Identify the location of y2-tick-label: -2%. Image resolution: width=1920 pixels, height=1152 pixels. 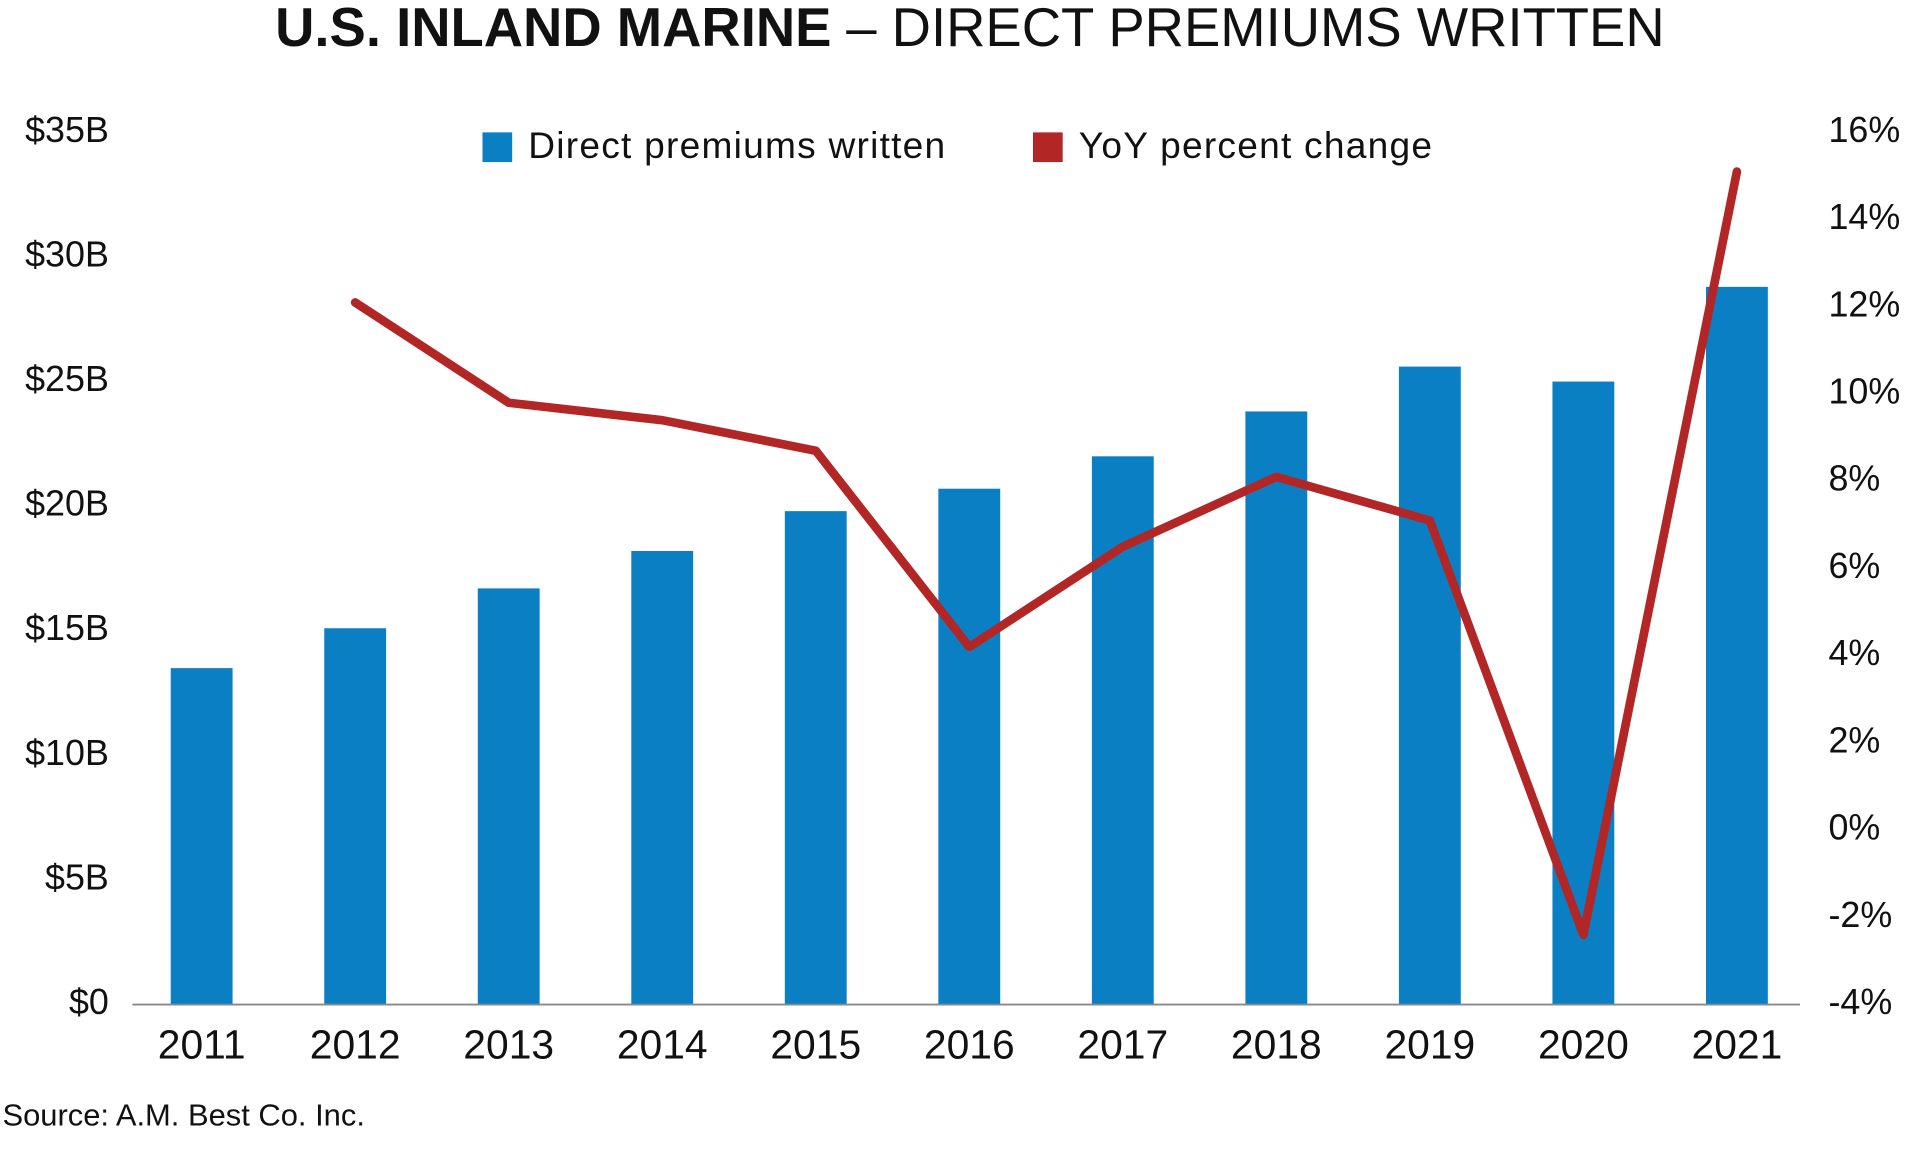
(1860, 915).